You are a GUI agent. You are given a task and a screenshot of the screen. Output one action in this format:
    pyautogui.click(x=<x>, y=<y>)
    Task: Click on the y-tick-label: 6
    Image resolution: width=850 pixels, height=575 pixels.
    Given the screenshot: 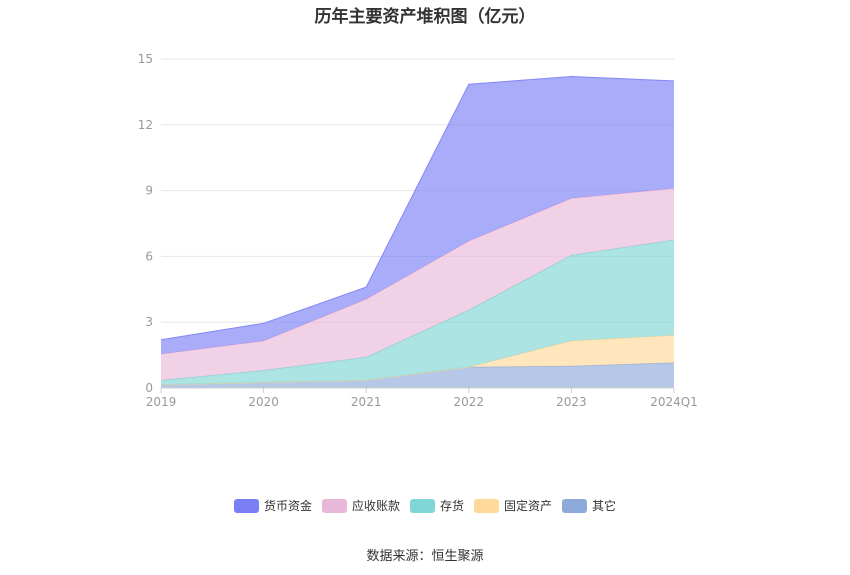 What is the action you would take?
    pyautogui.click(x=149, y=256)
    